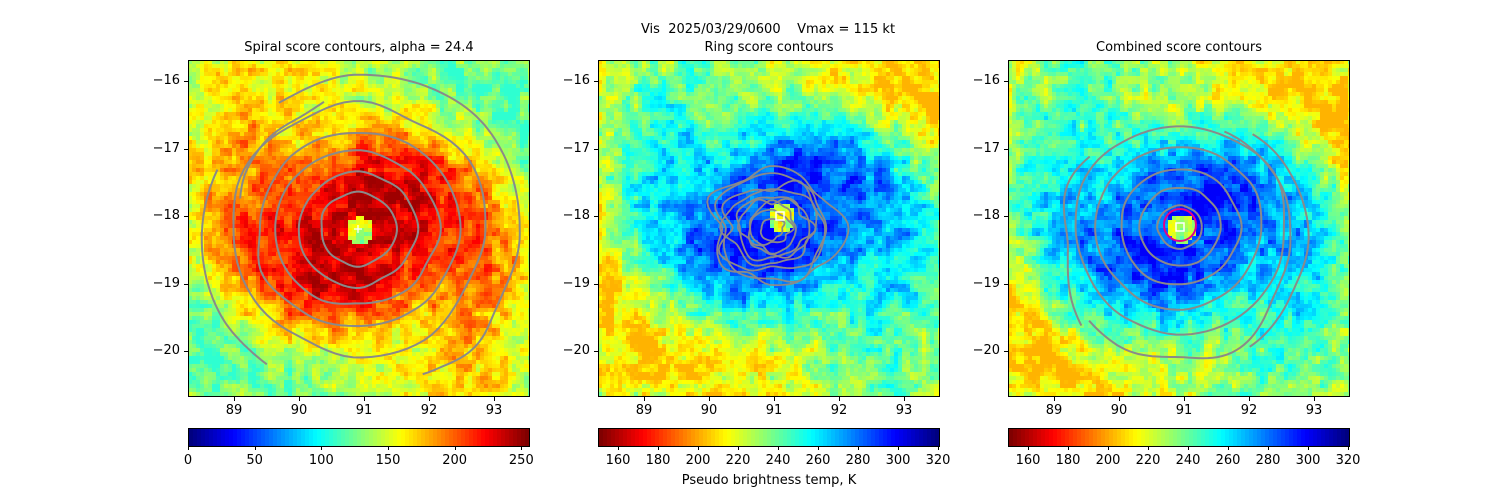 The width and height of the screenshot is (1500, 500). Describe the element at coordinates (709, 410) in the screenshot. I see `ring-xtick-label: 90` at that location.